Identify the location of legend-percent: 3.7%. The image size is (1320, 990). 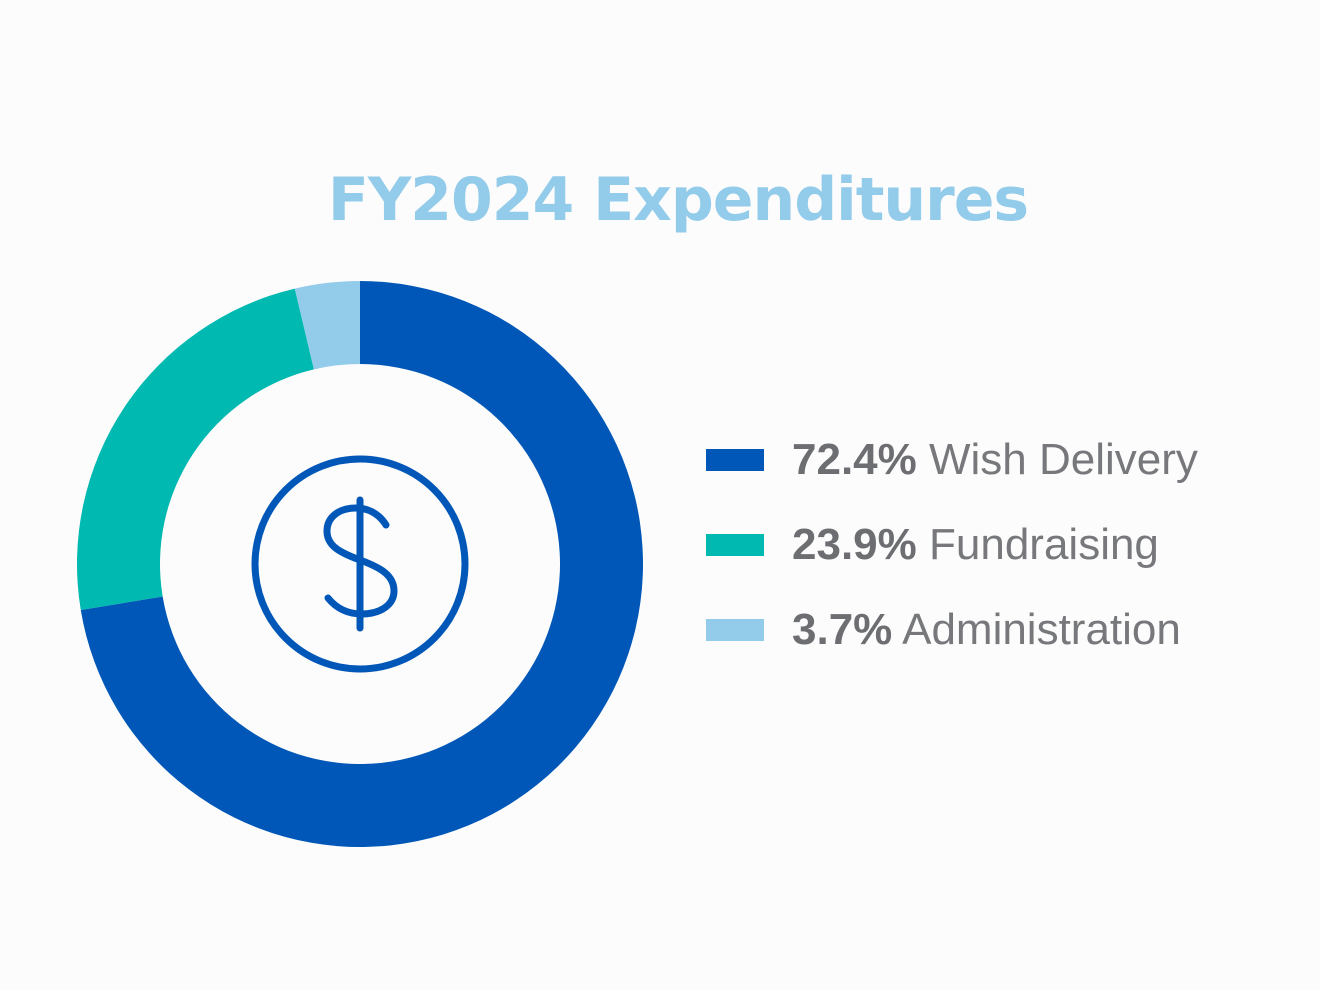
(842, 629).